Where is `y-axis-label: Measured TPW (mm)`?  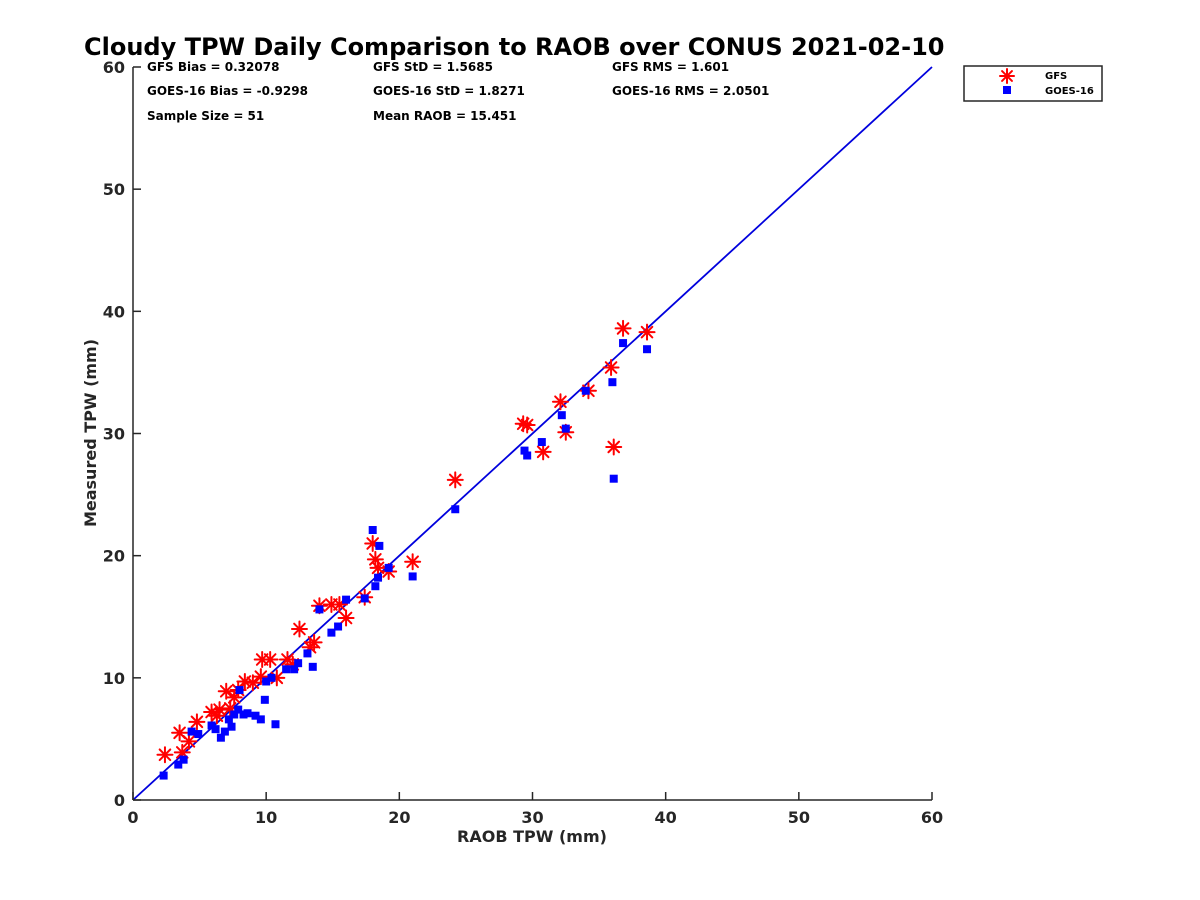 y-axis-label: Measured TPW (mm) is located at coordinates (90, 433).